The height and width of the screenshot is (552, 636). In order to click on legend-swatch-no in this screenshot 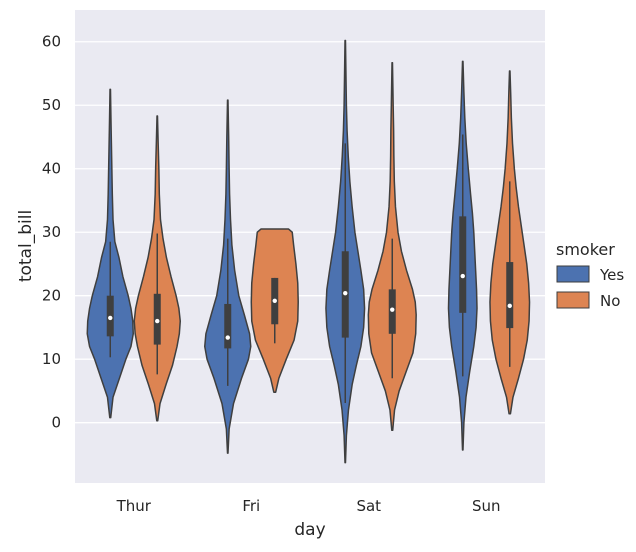, I will do `click(573, 300)`.